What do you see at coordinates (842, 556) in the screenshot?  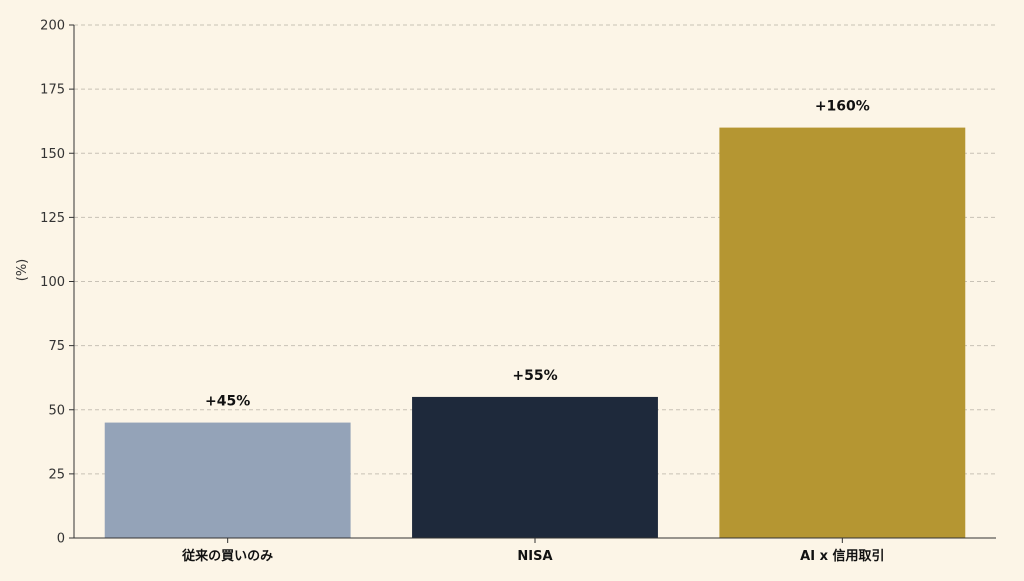 I see `x-tick-label: AI x 信用取引` at bounding box center [842, 556].